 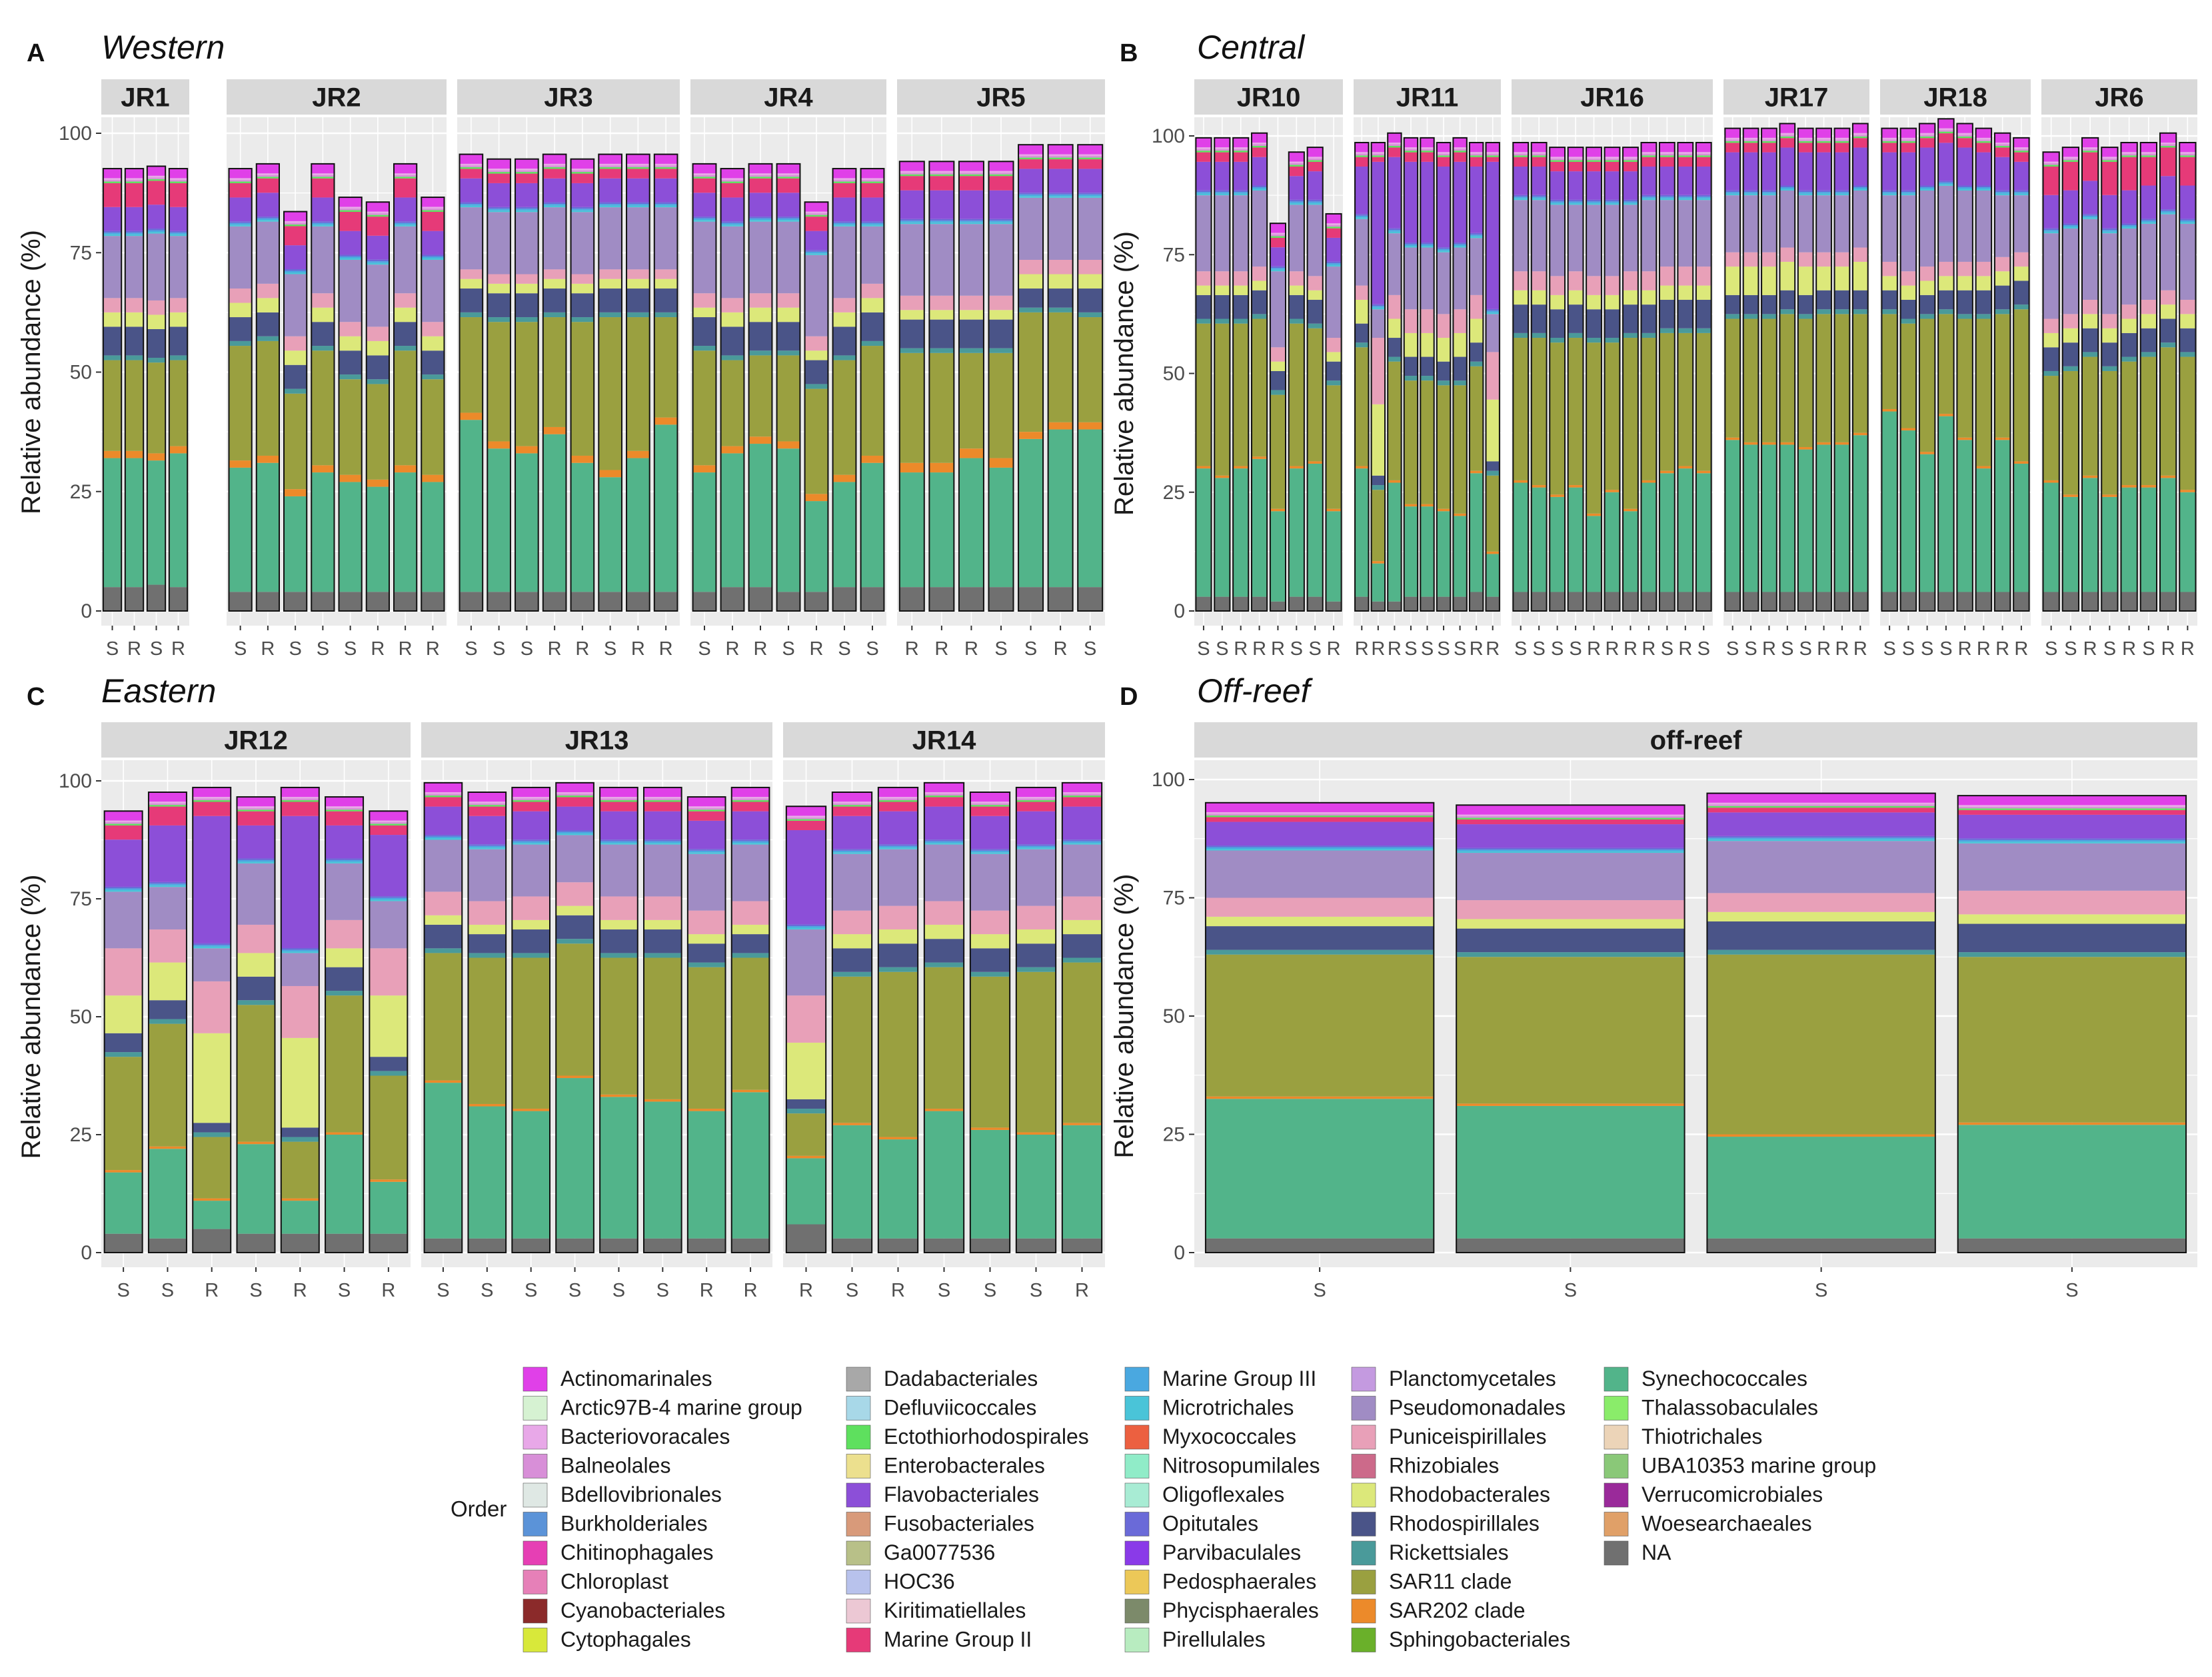 I want to click on panel-title: Eastern, so click(x=159, y=691).